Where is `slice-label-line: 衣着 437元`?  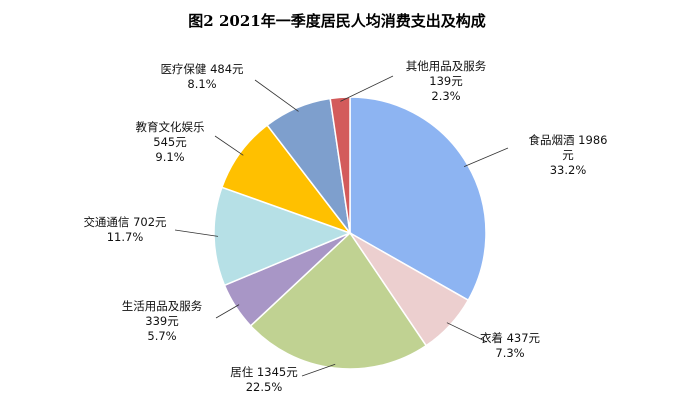 slice-label-line: 衣着 437元 is located at coordinates (510, 338).